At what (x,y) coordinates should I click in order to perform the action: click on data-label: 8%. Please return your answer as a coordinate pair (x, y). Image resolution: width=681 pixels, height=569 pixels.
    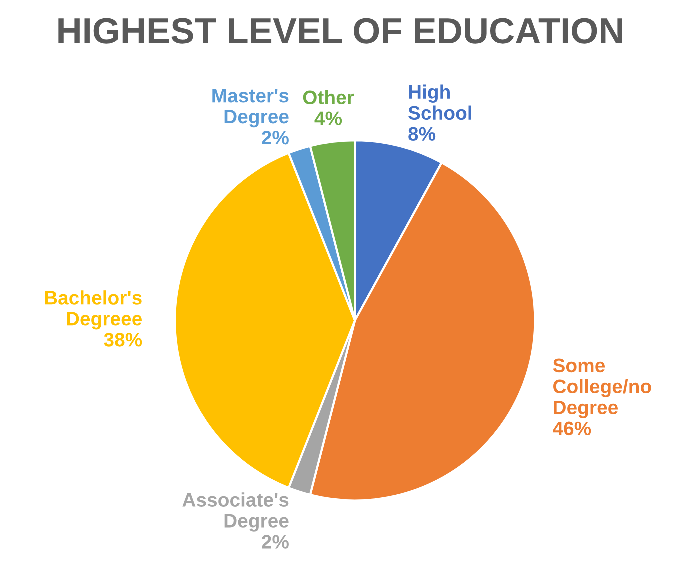
    Looking at the image, I should click on (422, 134).